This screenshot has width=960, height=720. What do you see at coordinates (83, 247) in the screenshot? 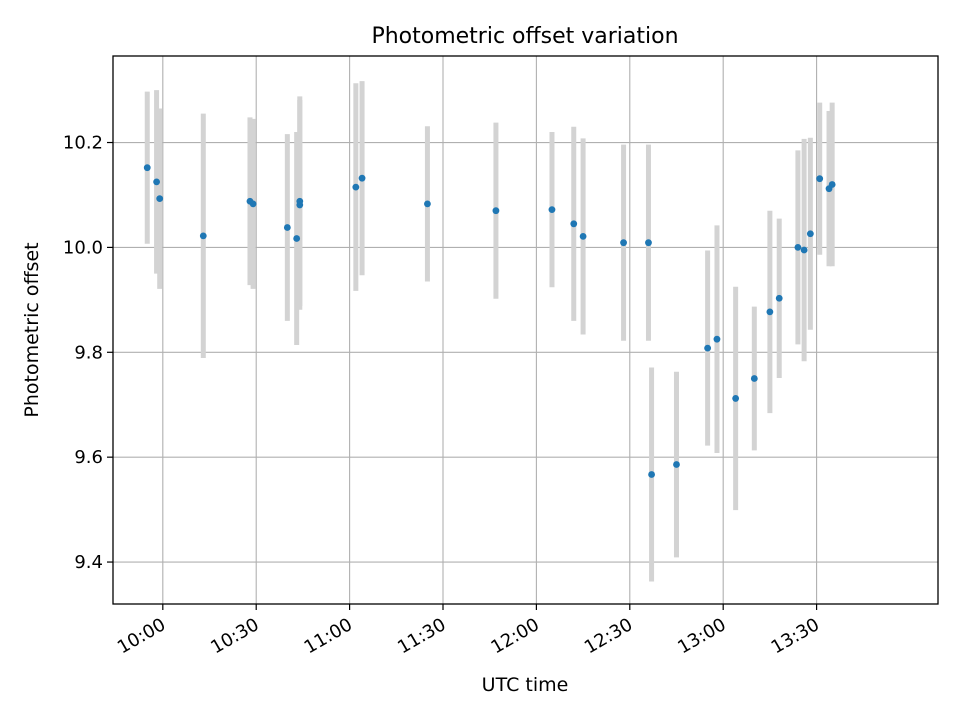
I see `y-tick-label: 10.0` at bounding box center [83, 247].